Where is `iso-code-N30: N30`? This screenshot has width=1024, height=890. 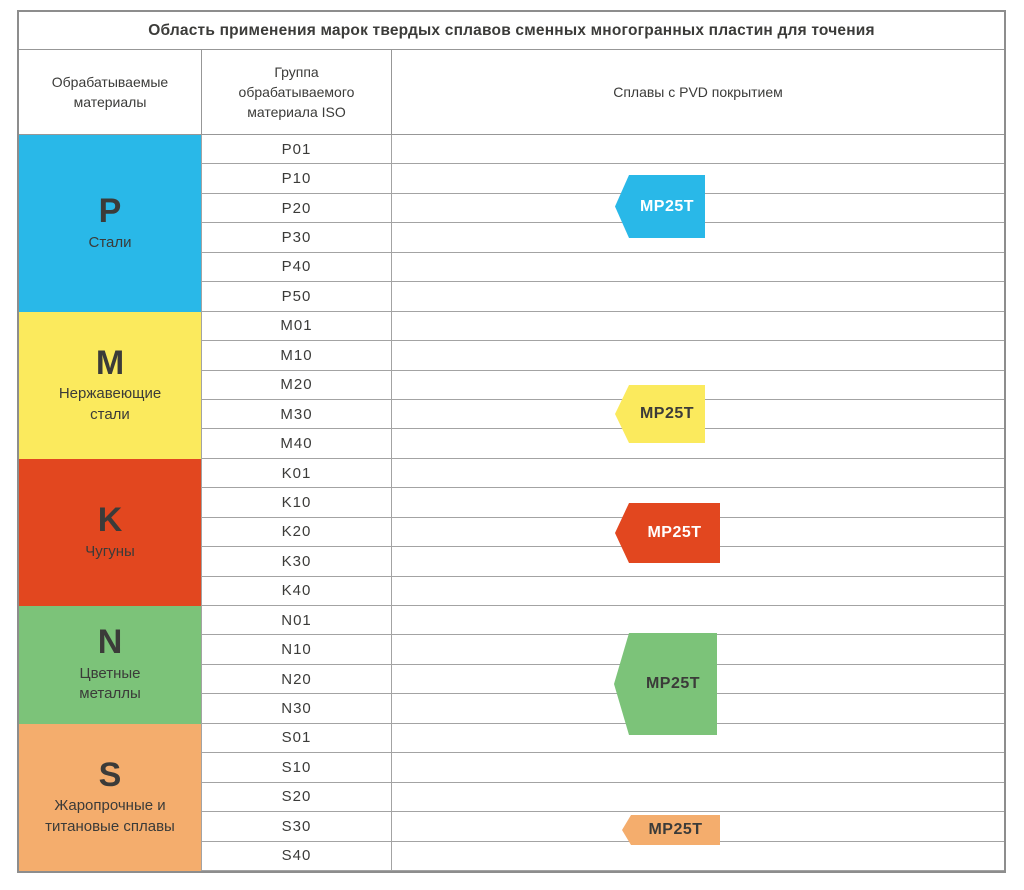 iso-code-N30: N30 is located at coordinates (297, 708).